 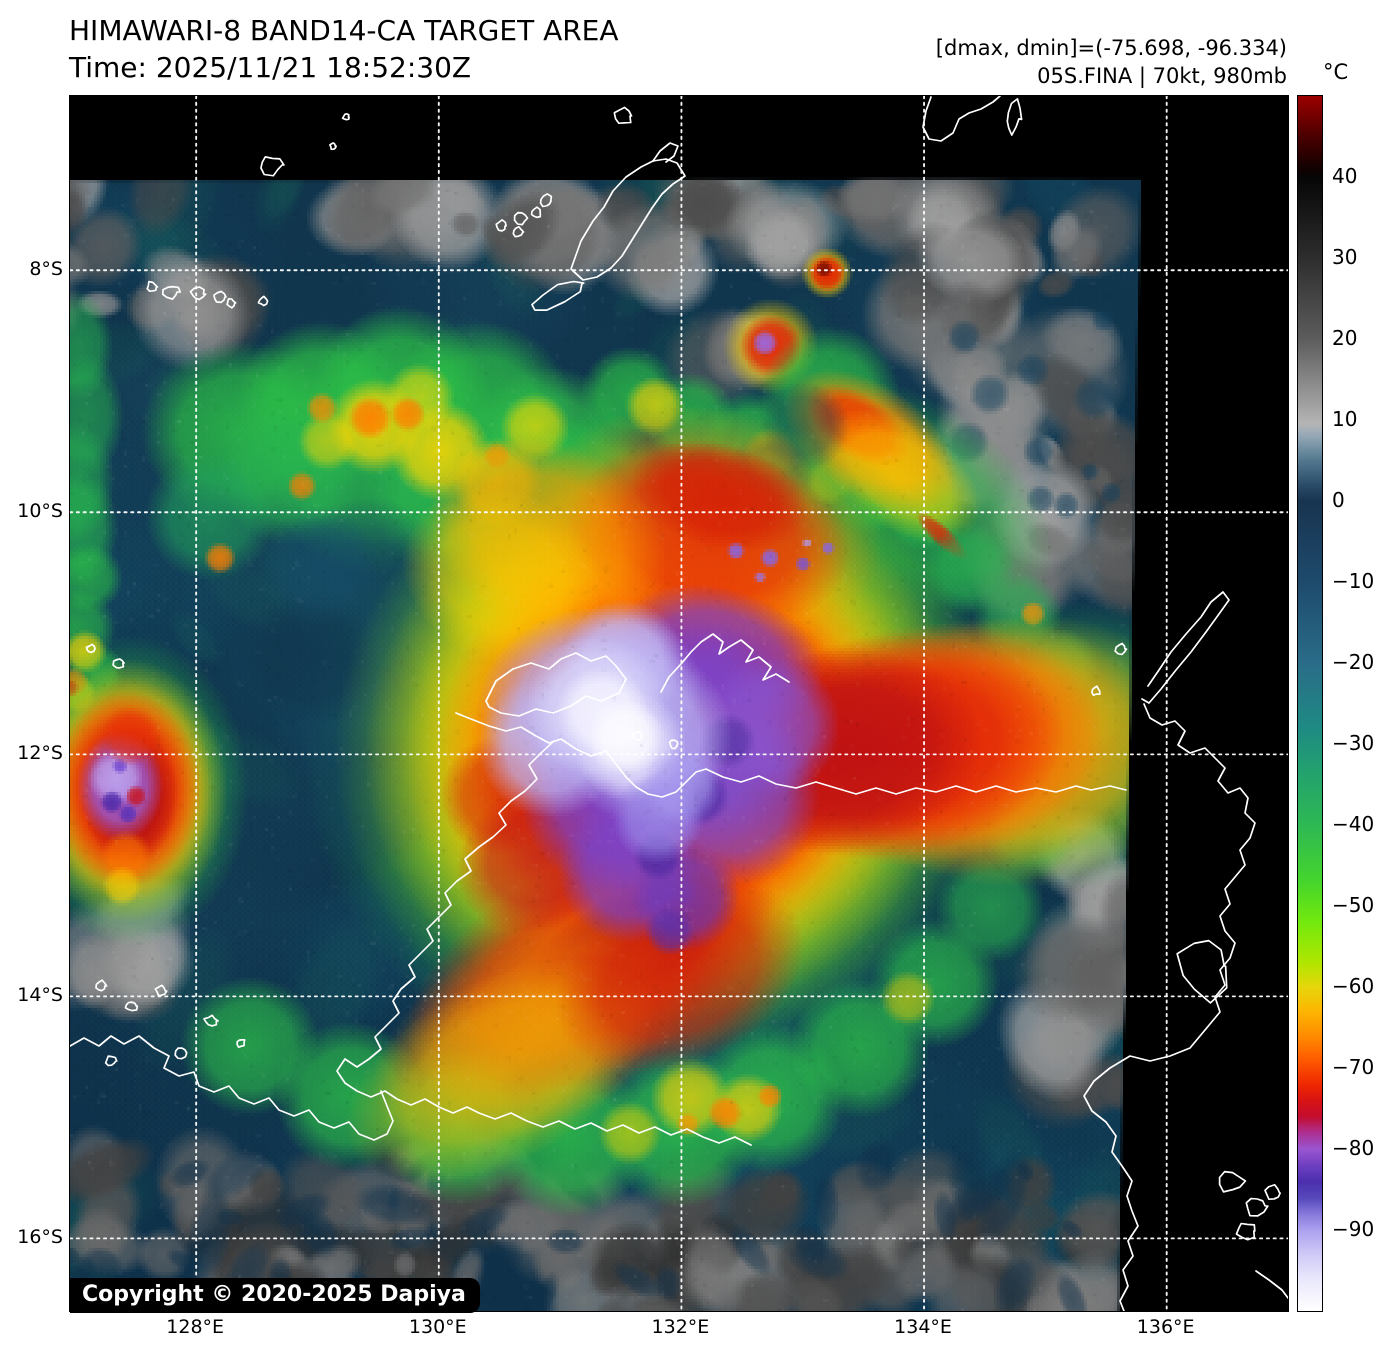 What do you see at coordinates (275, 1295) in the screenshot?
I see `copyright-badge: Copyright © 2020-2025 Dapiya` at bounding box center [275, 1295].